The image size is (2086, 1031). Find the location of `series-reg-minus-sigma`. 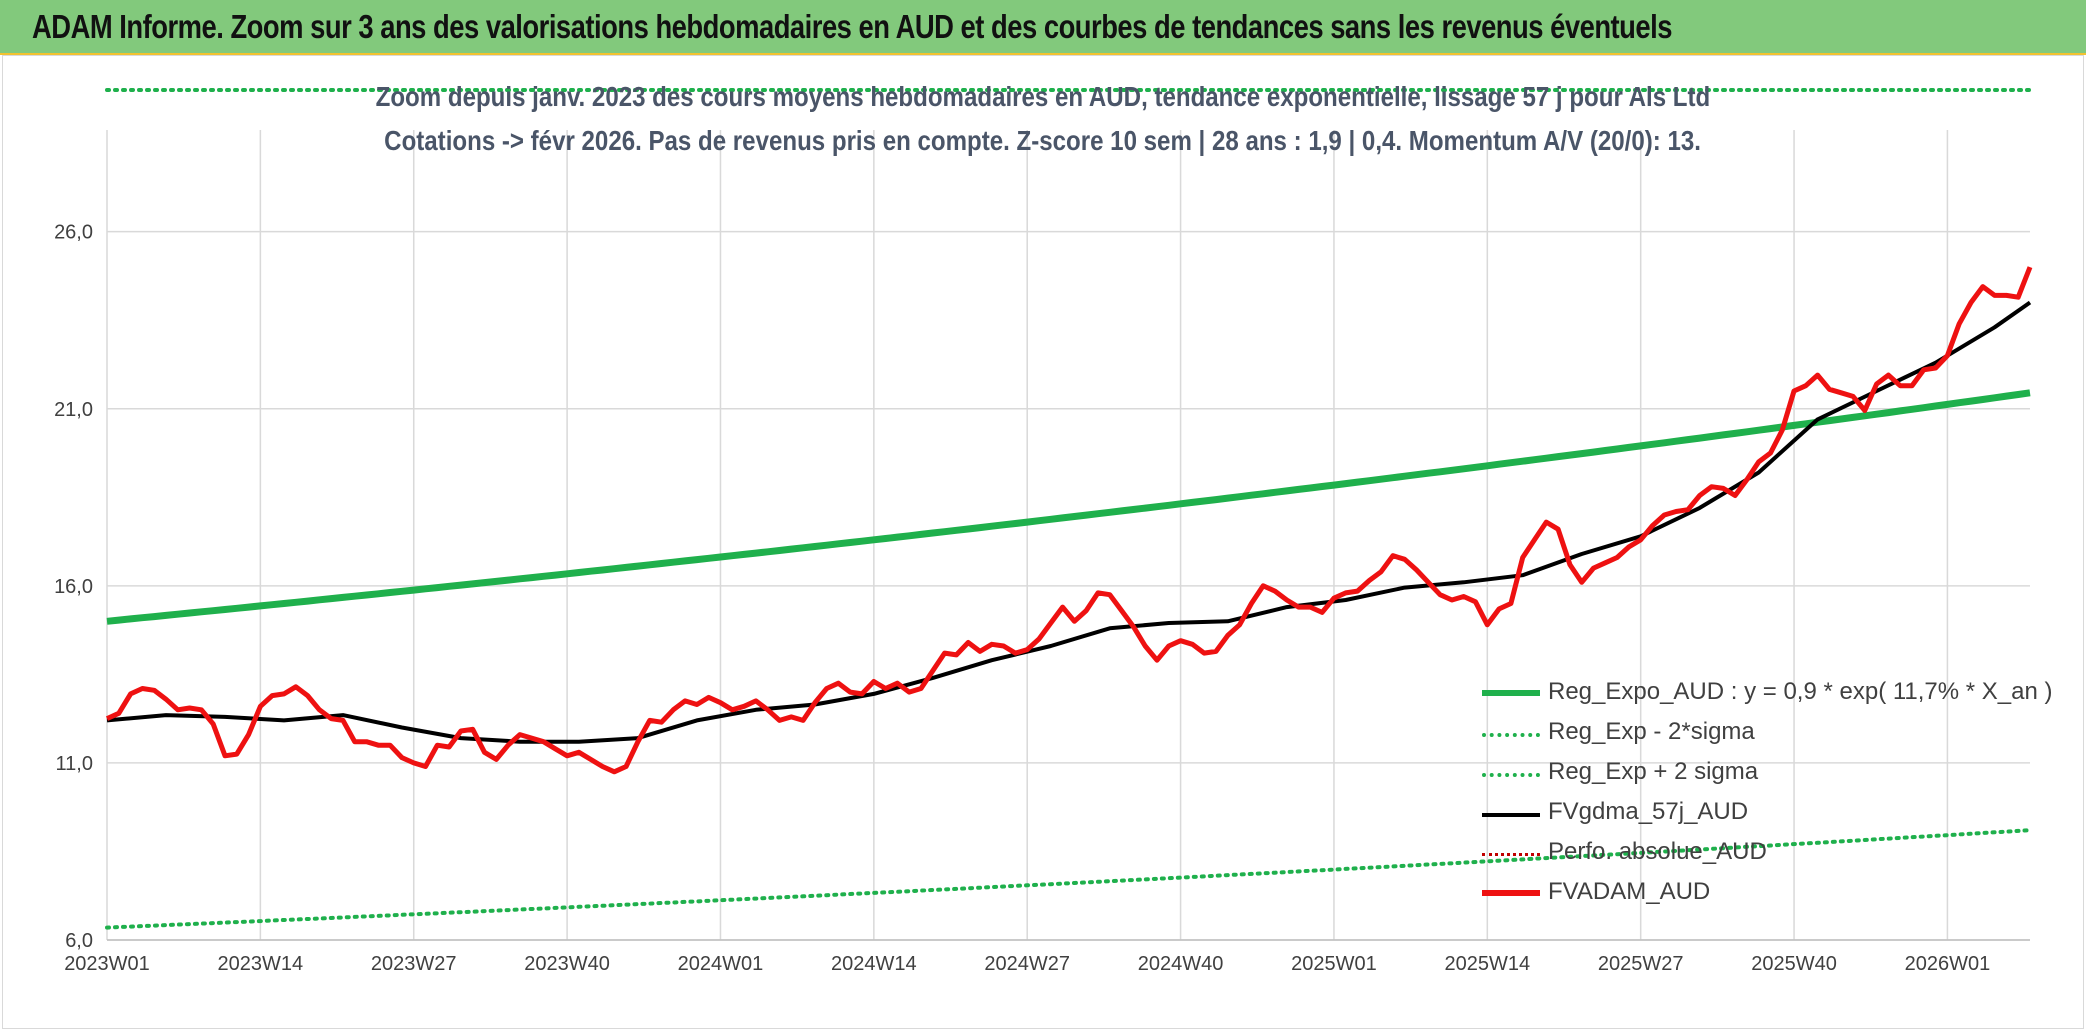

series-reg-minus-sigma is located at coordinates (1068, 879).